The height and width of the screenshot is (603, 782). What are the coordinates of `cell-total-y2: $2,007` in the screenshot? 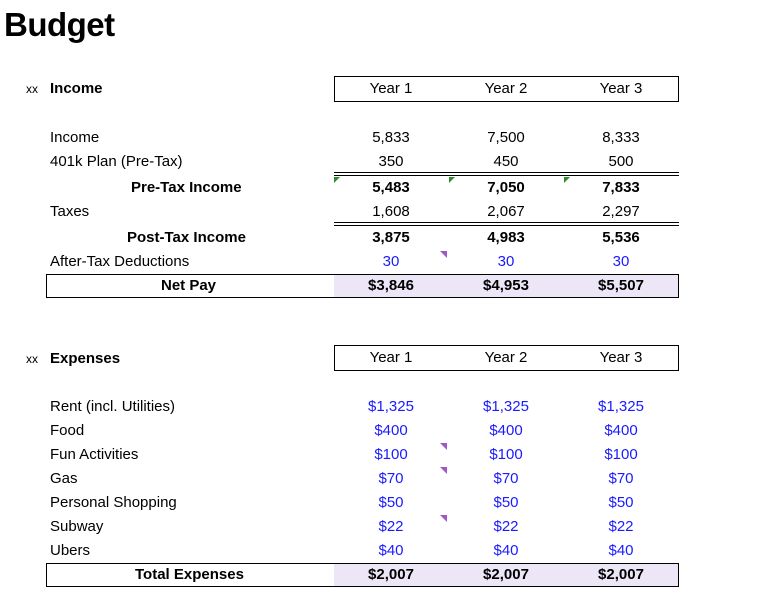 It's located at (506, 574).